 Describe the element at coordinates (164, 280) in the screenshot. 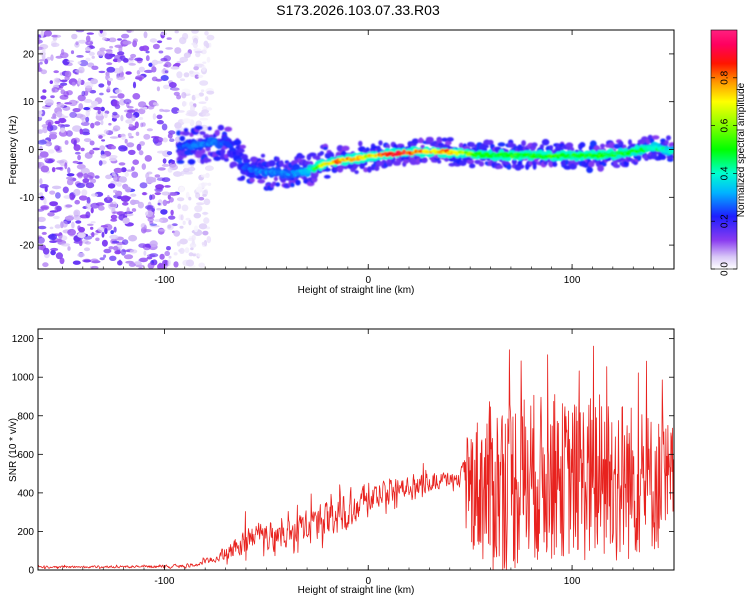

I see `x-tick-label: -100` at that location.